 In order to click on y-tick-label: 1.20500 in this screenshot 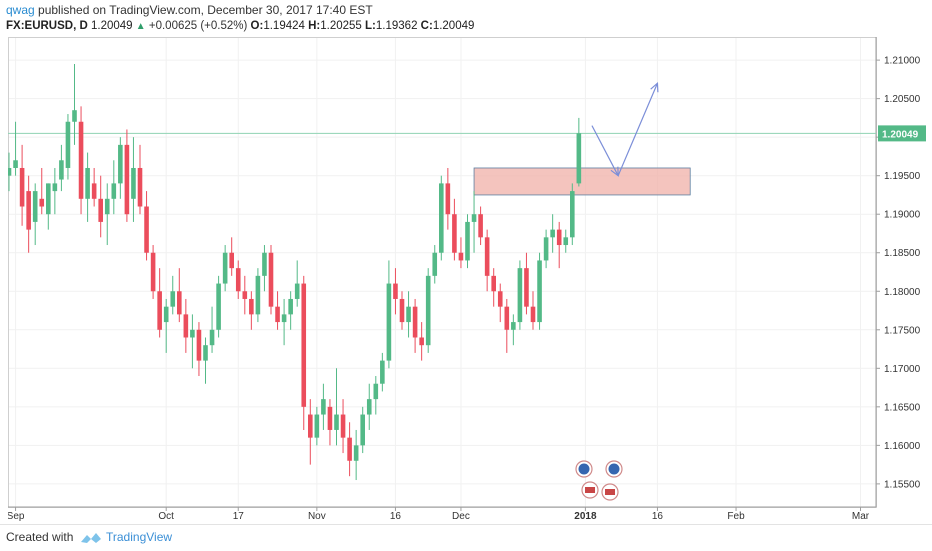, I will do `click(902, 99)`.